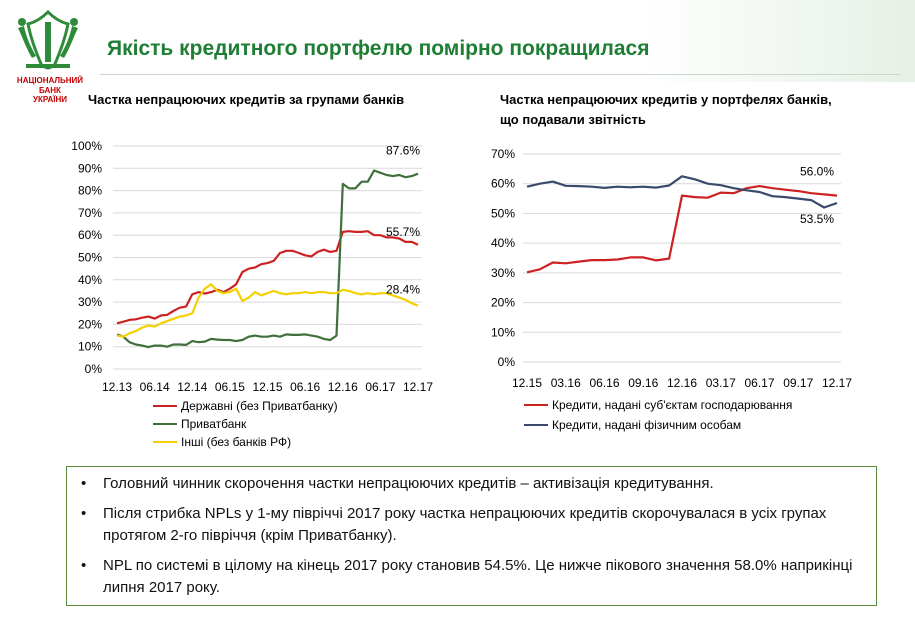 The width and height of the screenshot is (915, 631). What do you see at coordinates (566, 383) in the screenshot?
I see `x-tick-label: 03.16` at bounding box center [566, 383].